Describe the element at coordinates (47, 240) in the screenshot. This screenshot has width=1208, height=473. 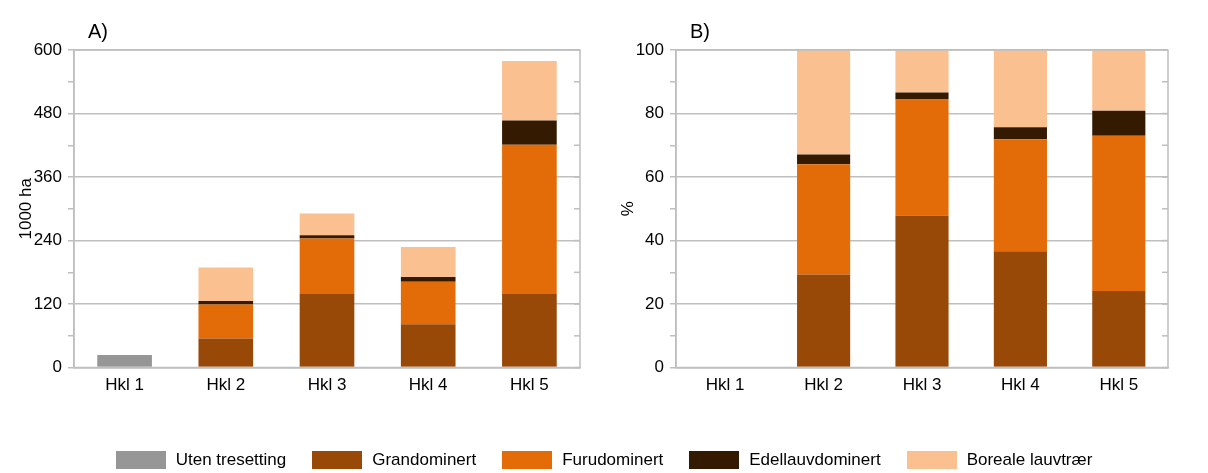
I see `y-tick-label: 240` at that location.